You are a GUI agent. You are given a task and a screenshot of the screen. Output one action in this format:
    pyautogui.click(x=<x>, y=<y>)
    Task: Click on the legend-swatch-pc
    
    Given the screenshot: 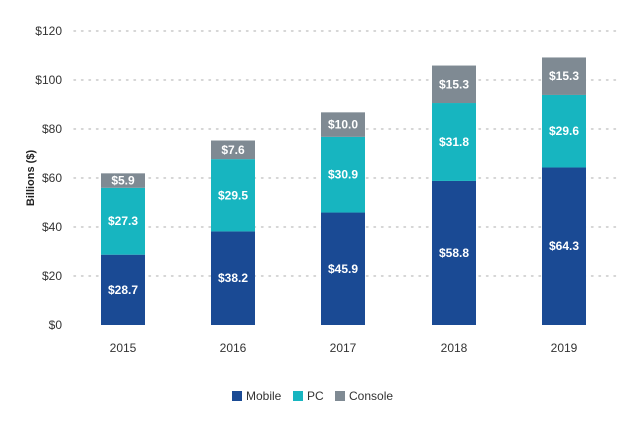 What is the action you would take?
    pyautogui.click(x=298, y=396)
    